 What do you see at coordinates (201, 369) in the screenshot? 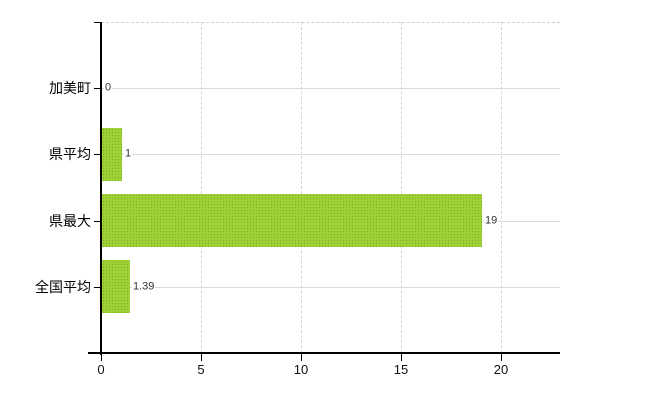
I see `x-tick-label: 5` at bounding box center [201, 369].